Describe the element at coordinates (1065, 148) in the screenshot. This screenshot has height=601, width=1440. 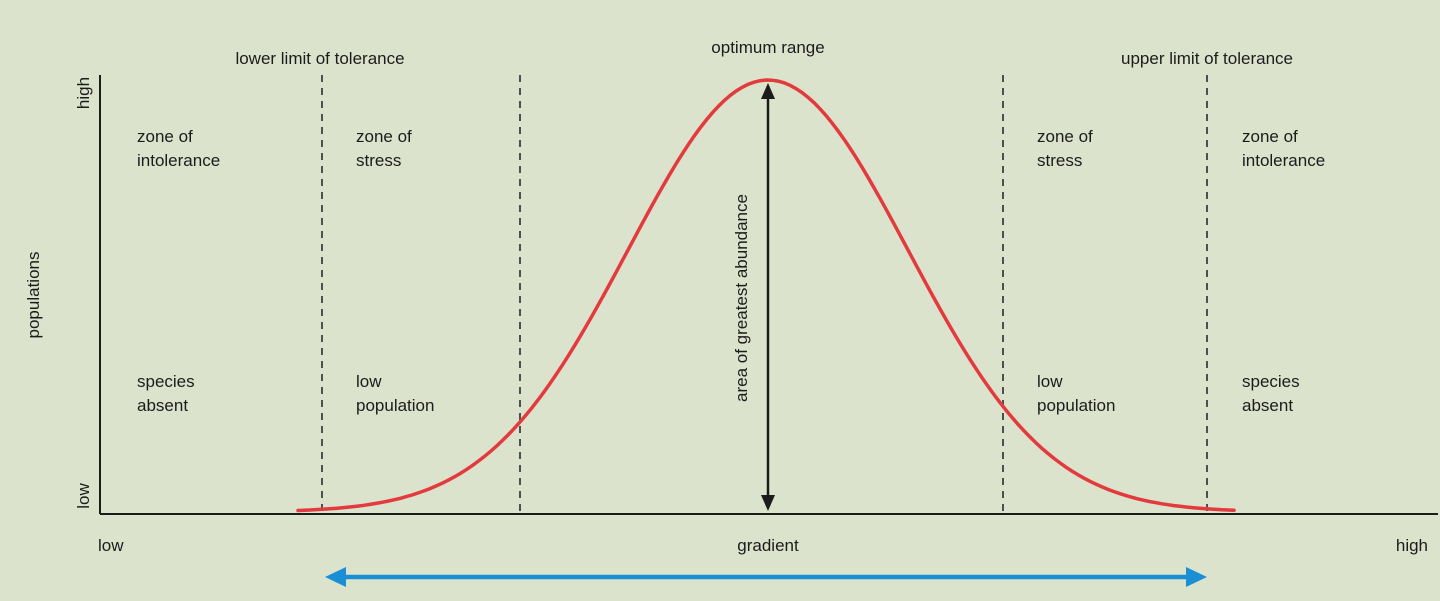
I see `zone-stress-right-label: zone of stress` at that location.